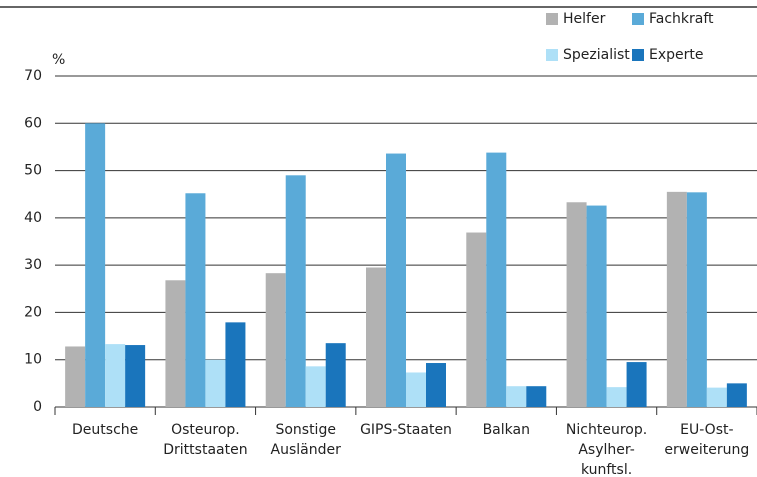 This screenshot has width=757, height=477. I want to click on y-tick-label: 40, so click(33, 218).